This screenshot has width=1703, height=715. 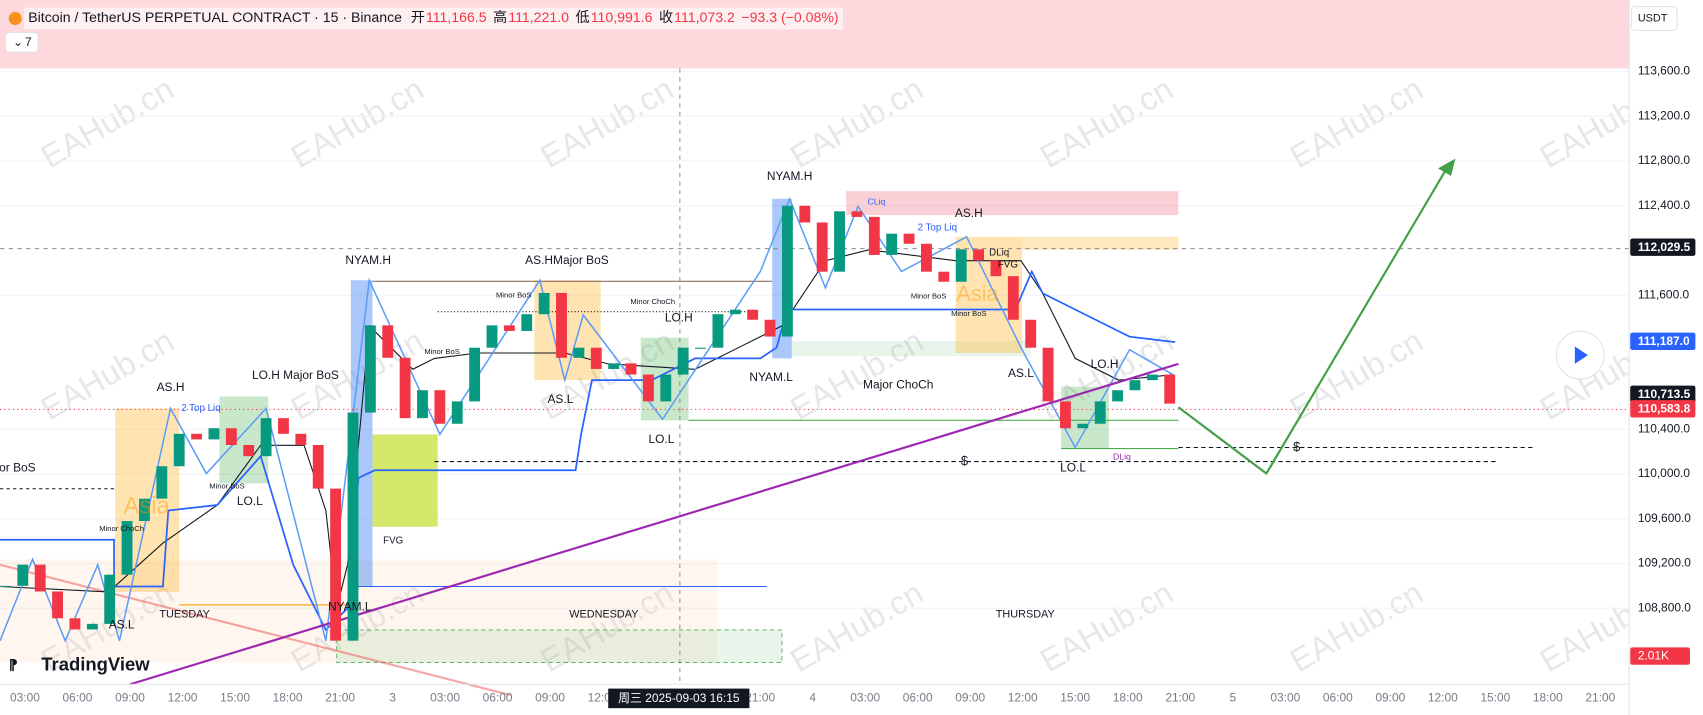 I want to click on y-tick-label: 109,200.0, so click(x=1664, y=563).